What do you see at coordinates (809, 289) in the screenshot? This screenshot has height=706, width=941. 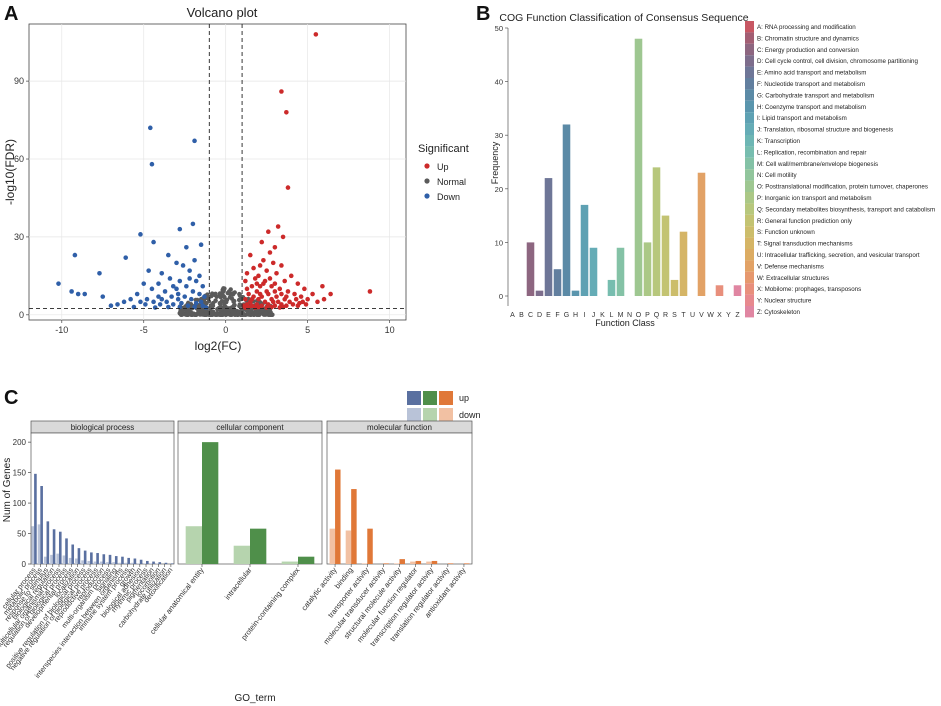 I see `cog-legend-label: X: Mobilome: prophages, transposons` at bounding box center [809, 289].